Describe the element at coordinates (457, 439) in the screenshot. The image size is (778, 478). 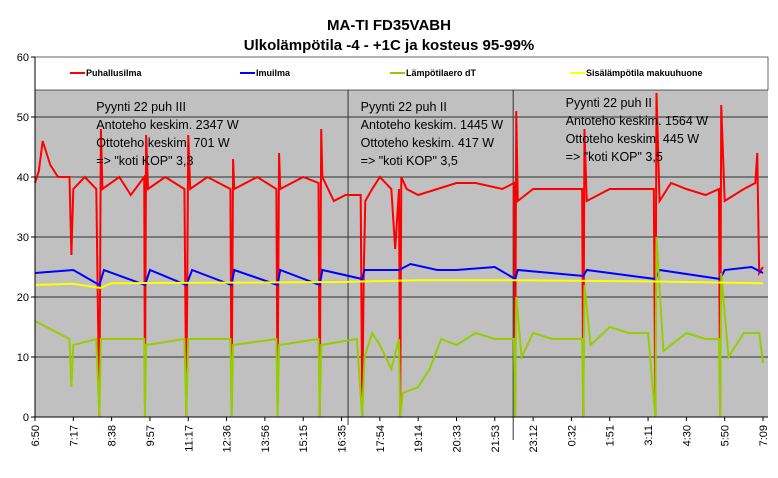
I see `x-tick-label: 20:33` at that location.